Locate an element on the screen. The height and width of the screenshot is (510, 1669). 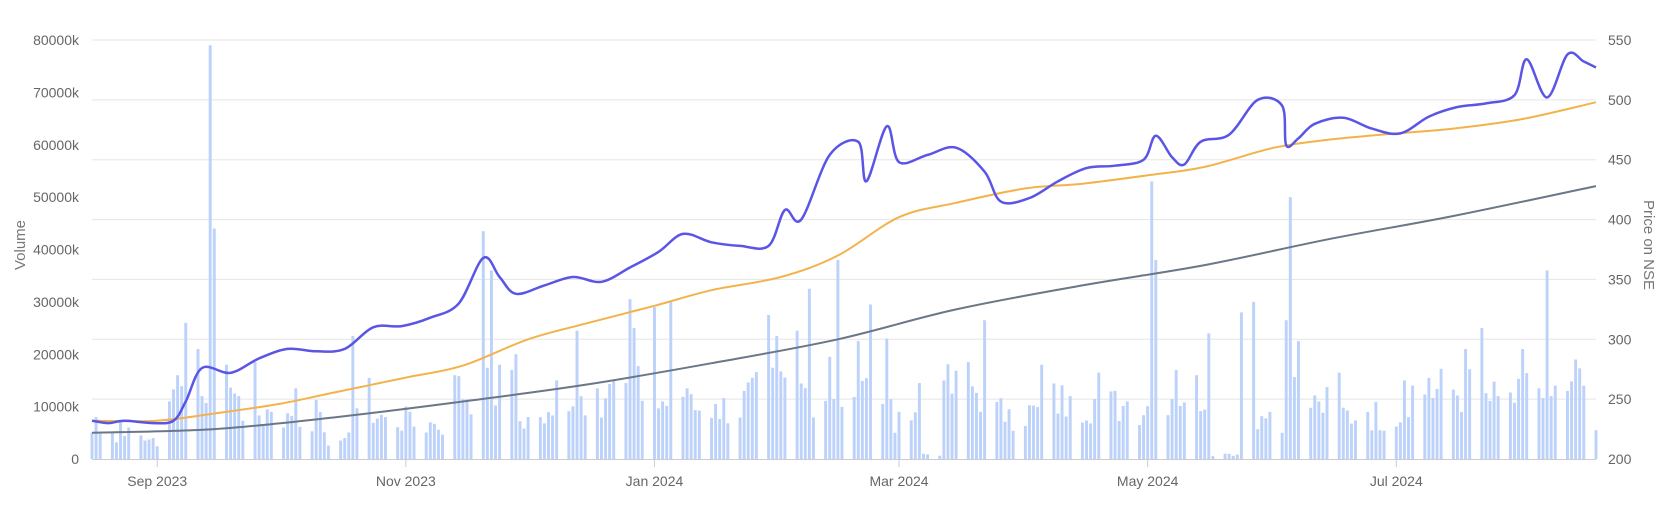
x-tick-label: Jan 2024 is located at coordinates (655, 481).